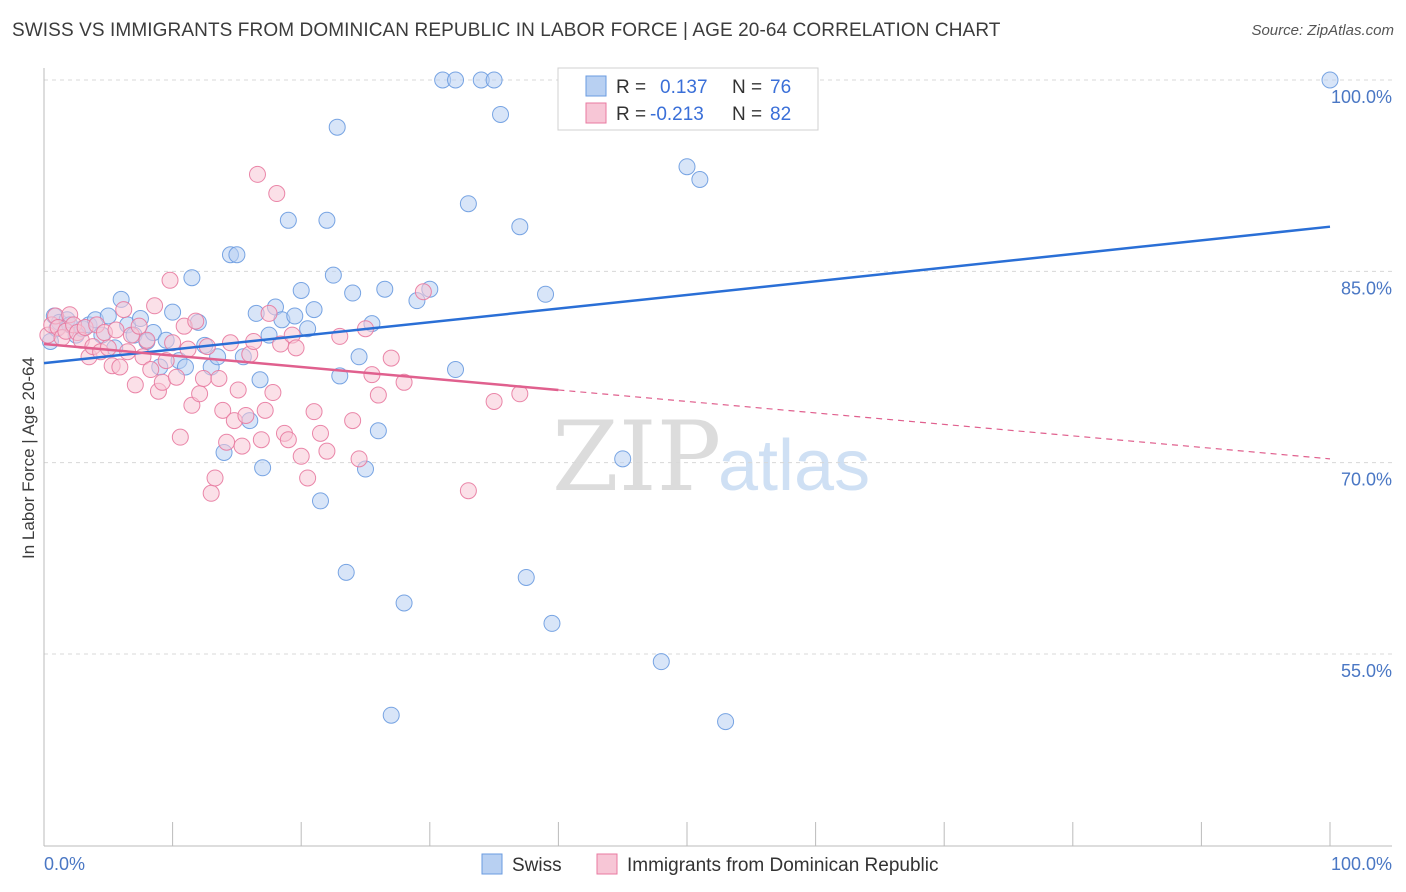 The image size is (1406, 892). I want to click on source-label: Source: ZipAtlas.com, so click(1322, 30).